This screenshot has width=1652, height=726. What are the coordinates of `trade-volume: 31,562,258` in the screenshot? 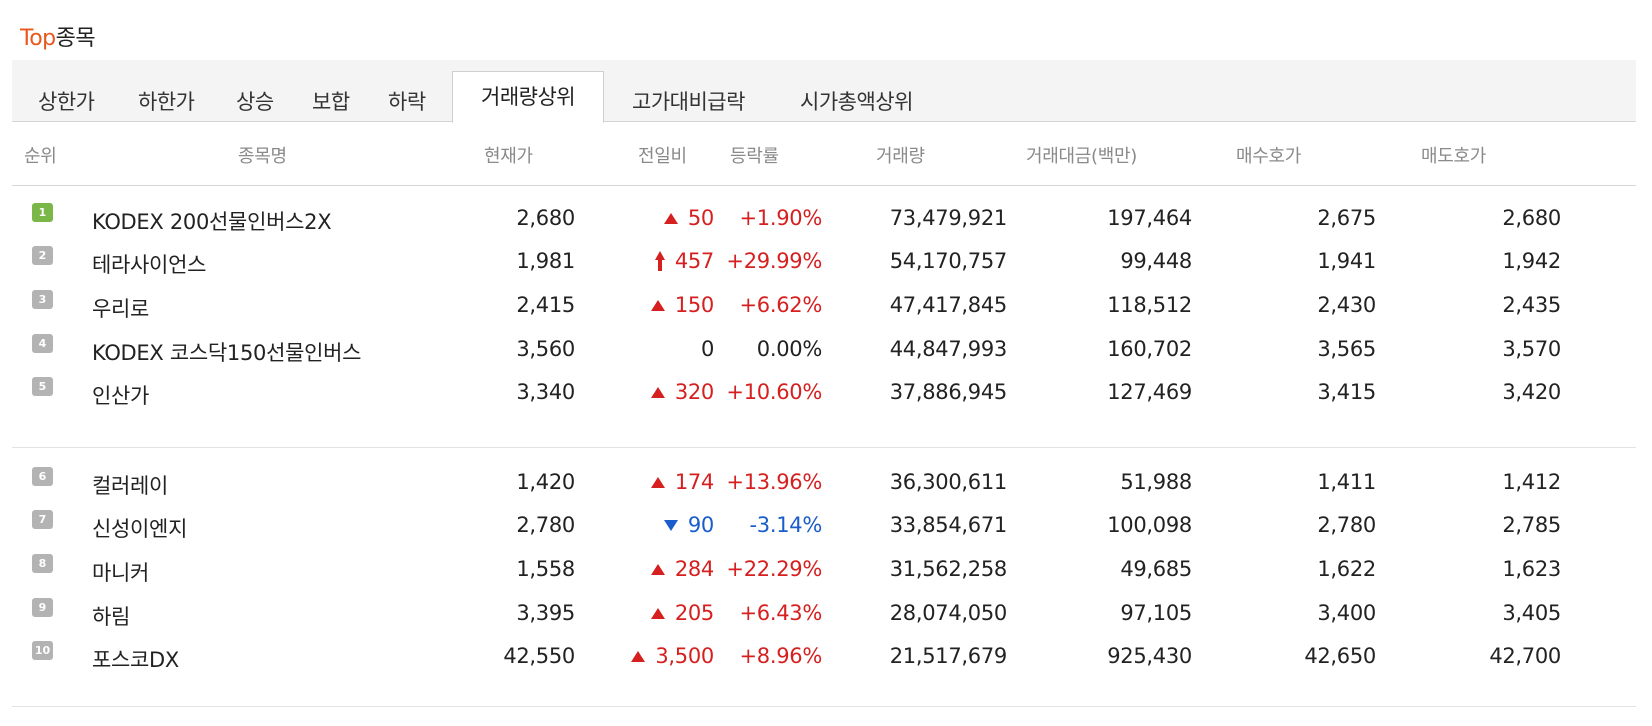 It's located at (948, 569).